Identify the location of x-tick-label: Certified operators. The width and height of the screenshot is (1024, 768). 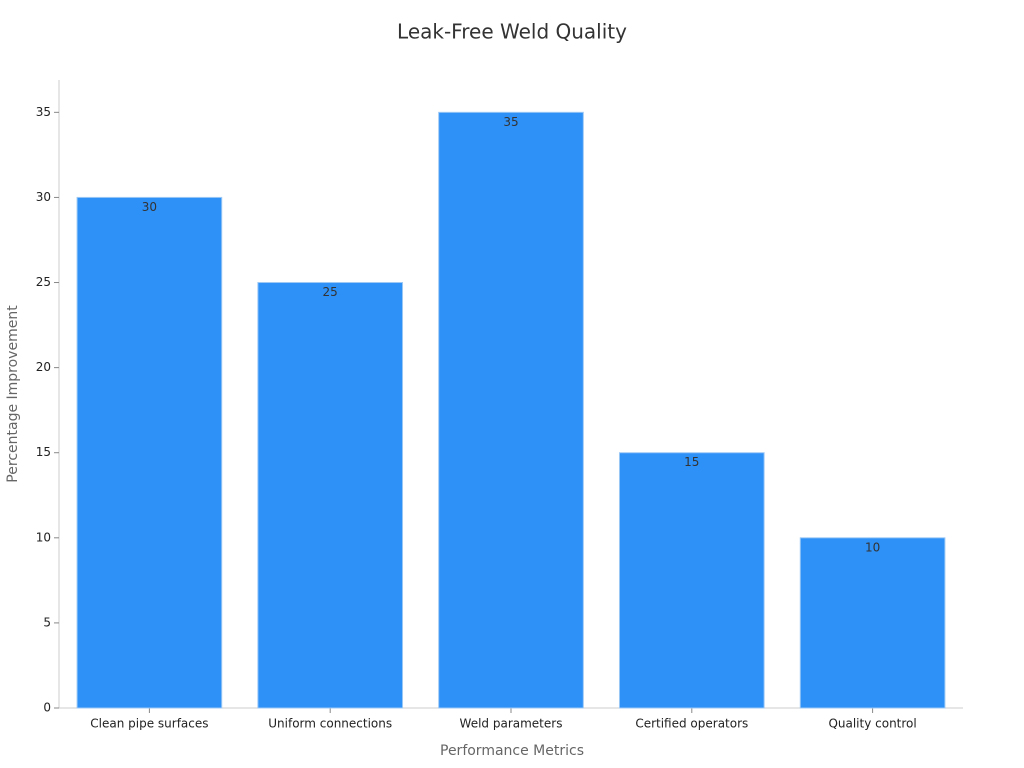
(691, 724).